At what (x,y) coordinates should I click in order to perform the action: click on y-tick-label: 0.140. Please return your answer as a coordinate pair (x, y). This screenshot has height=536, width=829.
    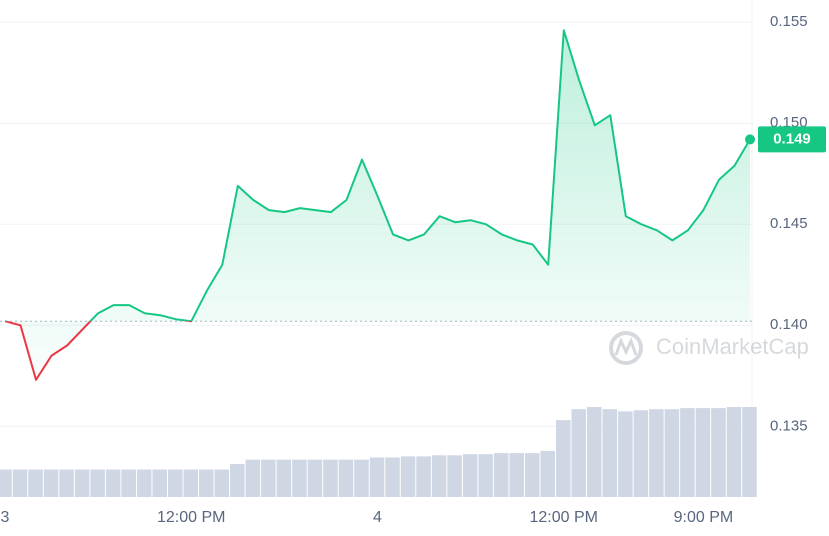
    Looking at the image, I should click on (789, 324).